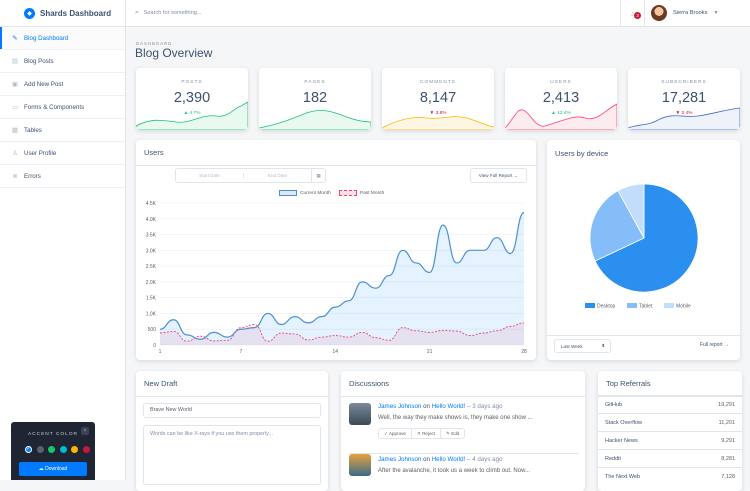 This screenshot has height=491, width=750. Describe the element at coordinates (361, 193) in the screenshot. I see `legend-past-month: Past Month` at that location.